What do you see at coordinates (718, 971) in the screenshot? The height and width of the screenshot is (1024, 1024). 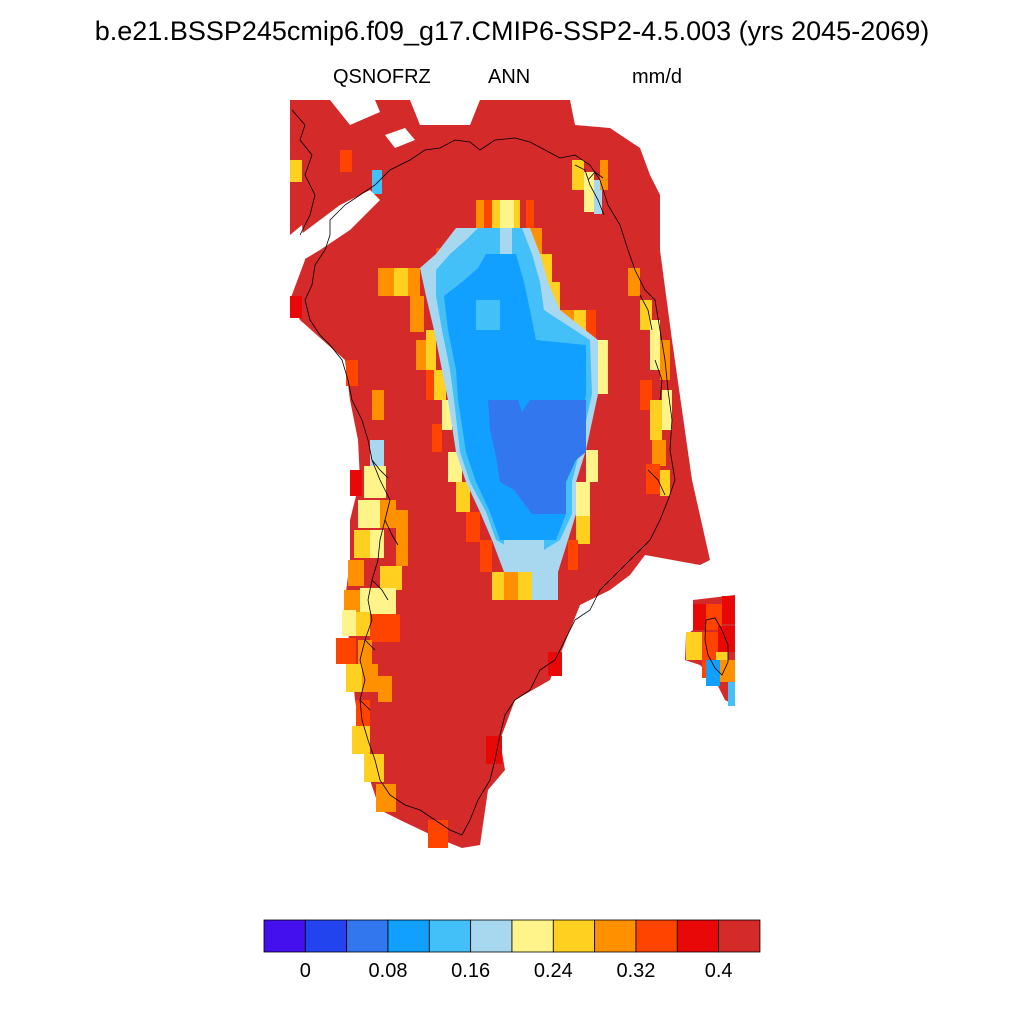 I see `colorbar-tick-label: 0.4` at bounding box center [718, 971].